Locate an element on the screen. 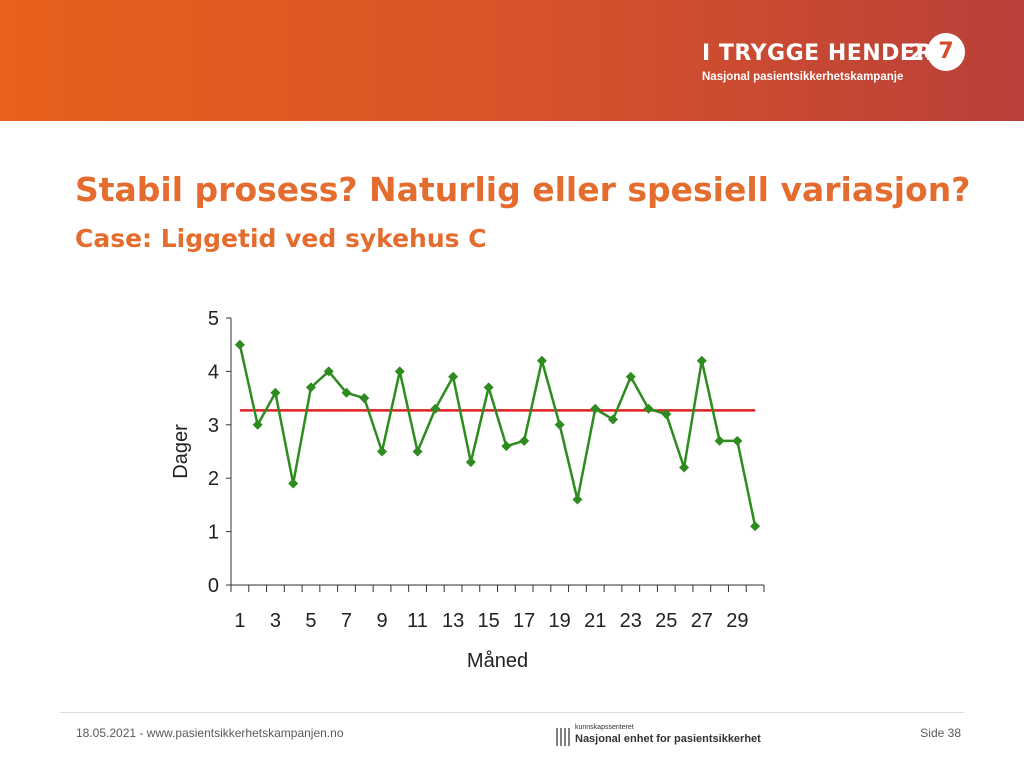  y-axis-label: Dager is located at coordinates (181, 451).